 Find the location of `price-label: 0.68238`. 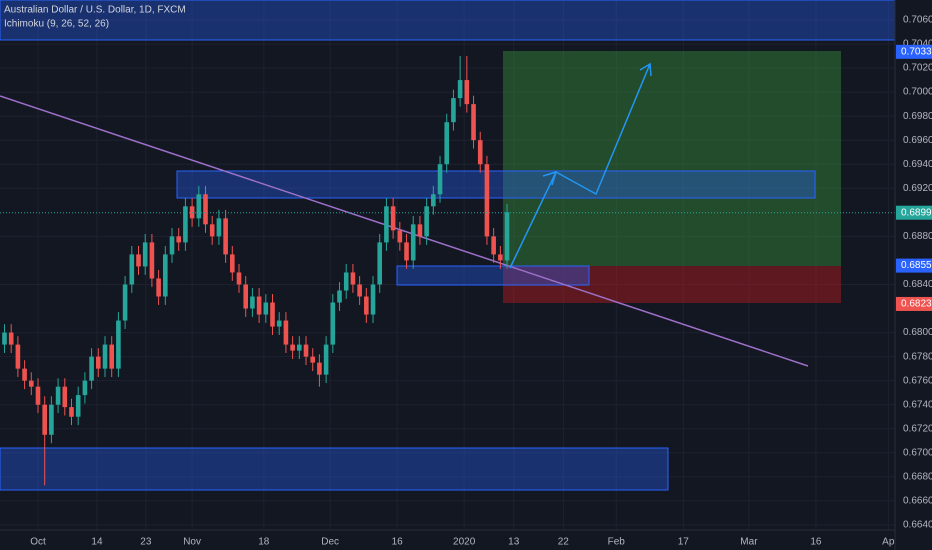

price-label: 0.68238 is located at coordinates (916, 304).